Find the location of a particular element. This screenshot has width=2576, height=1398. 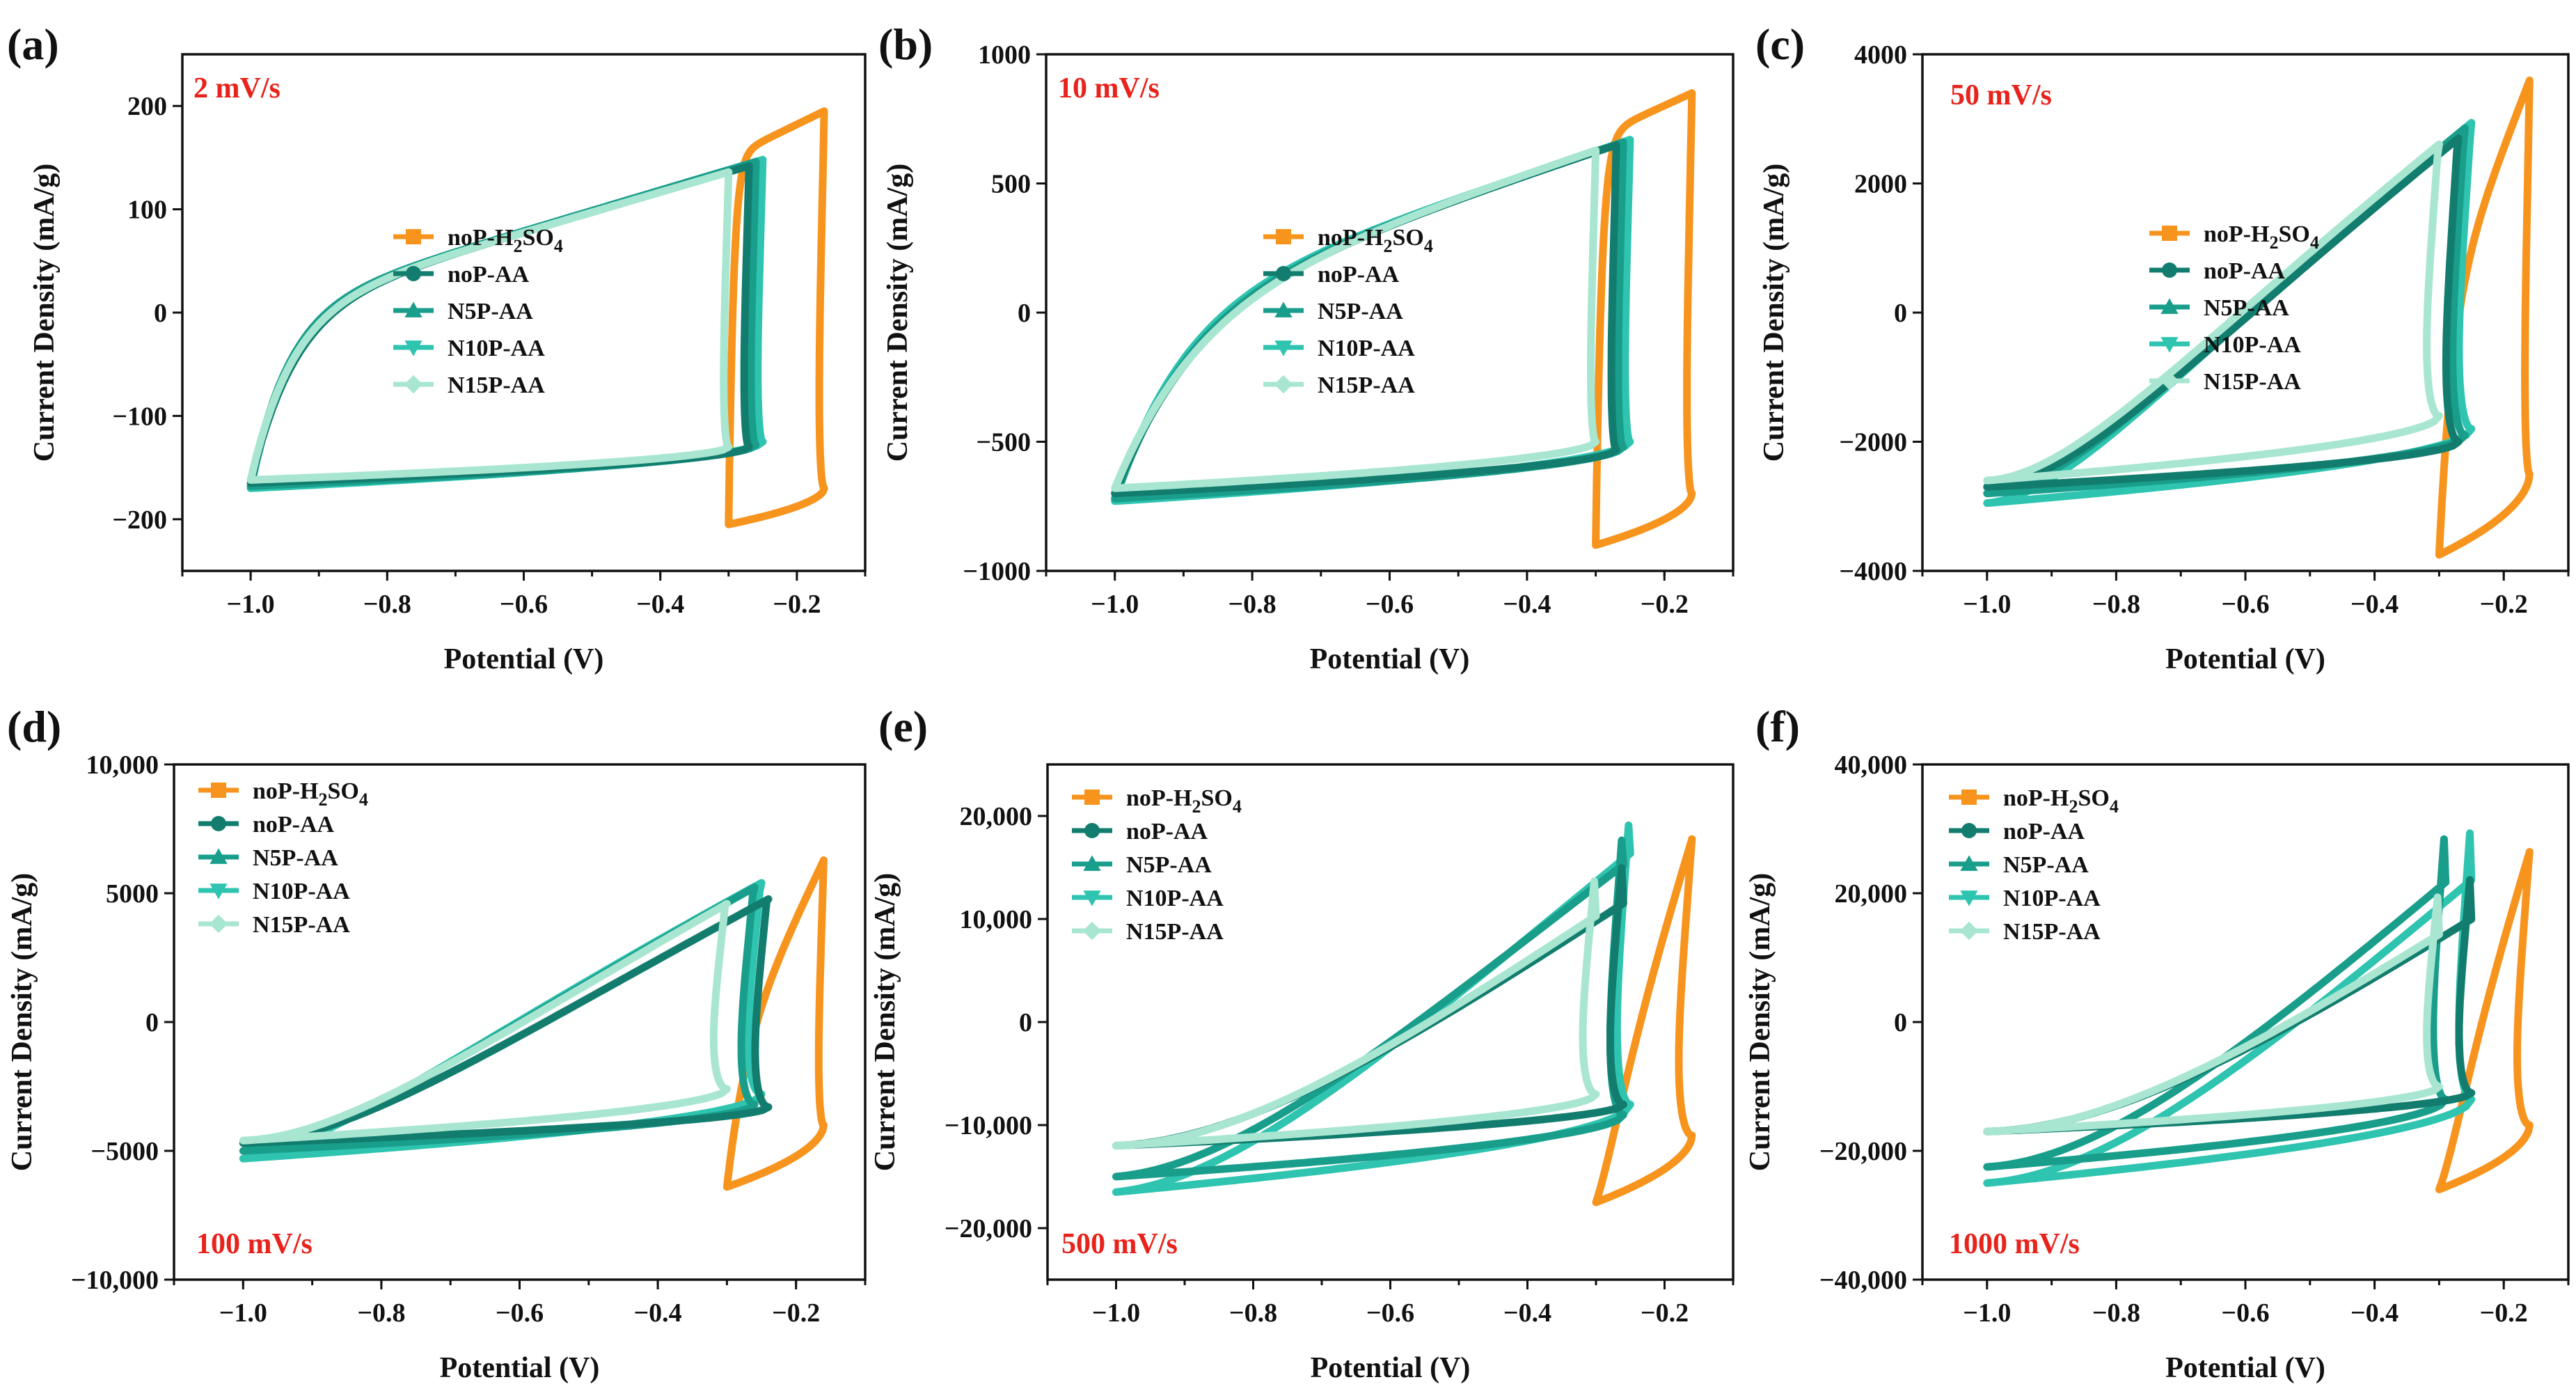

x-tick-label: −1.0 is located at coordinates (1987, 605).